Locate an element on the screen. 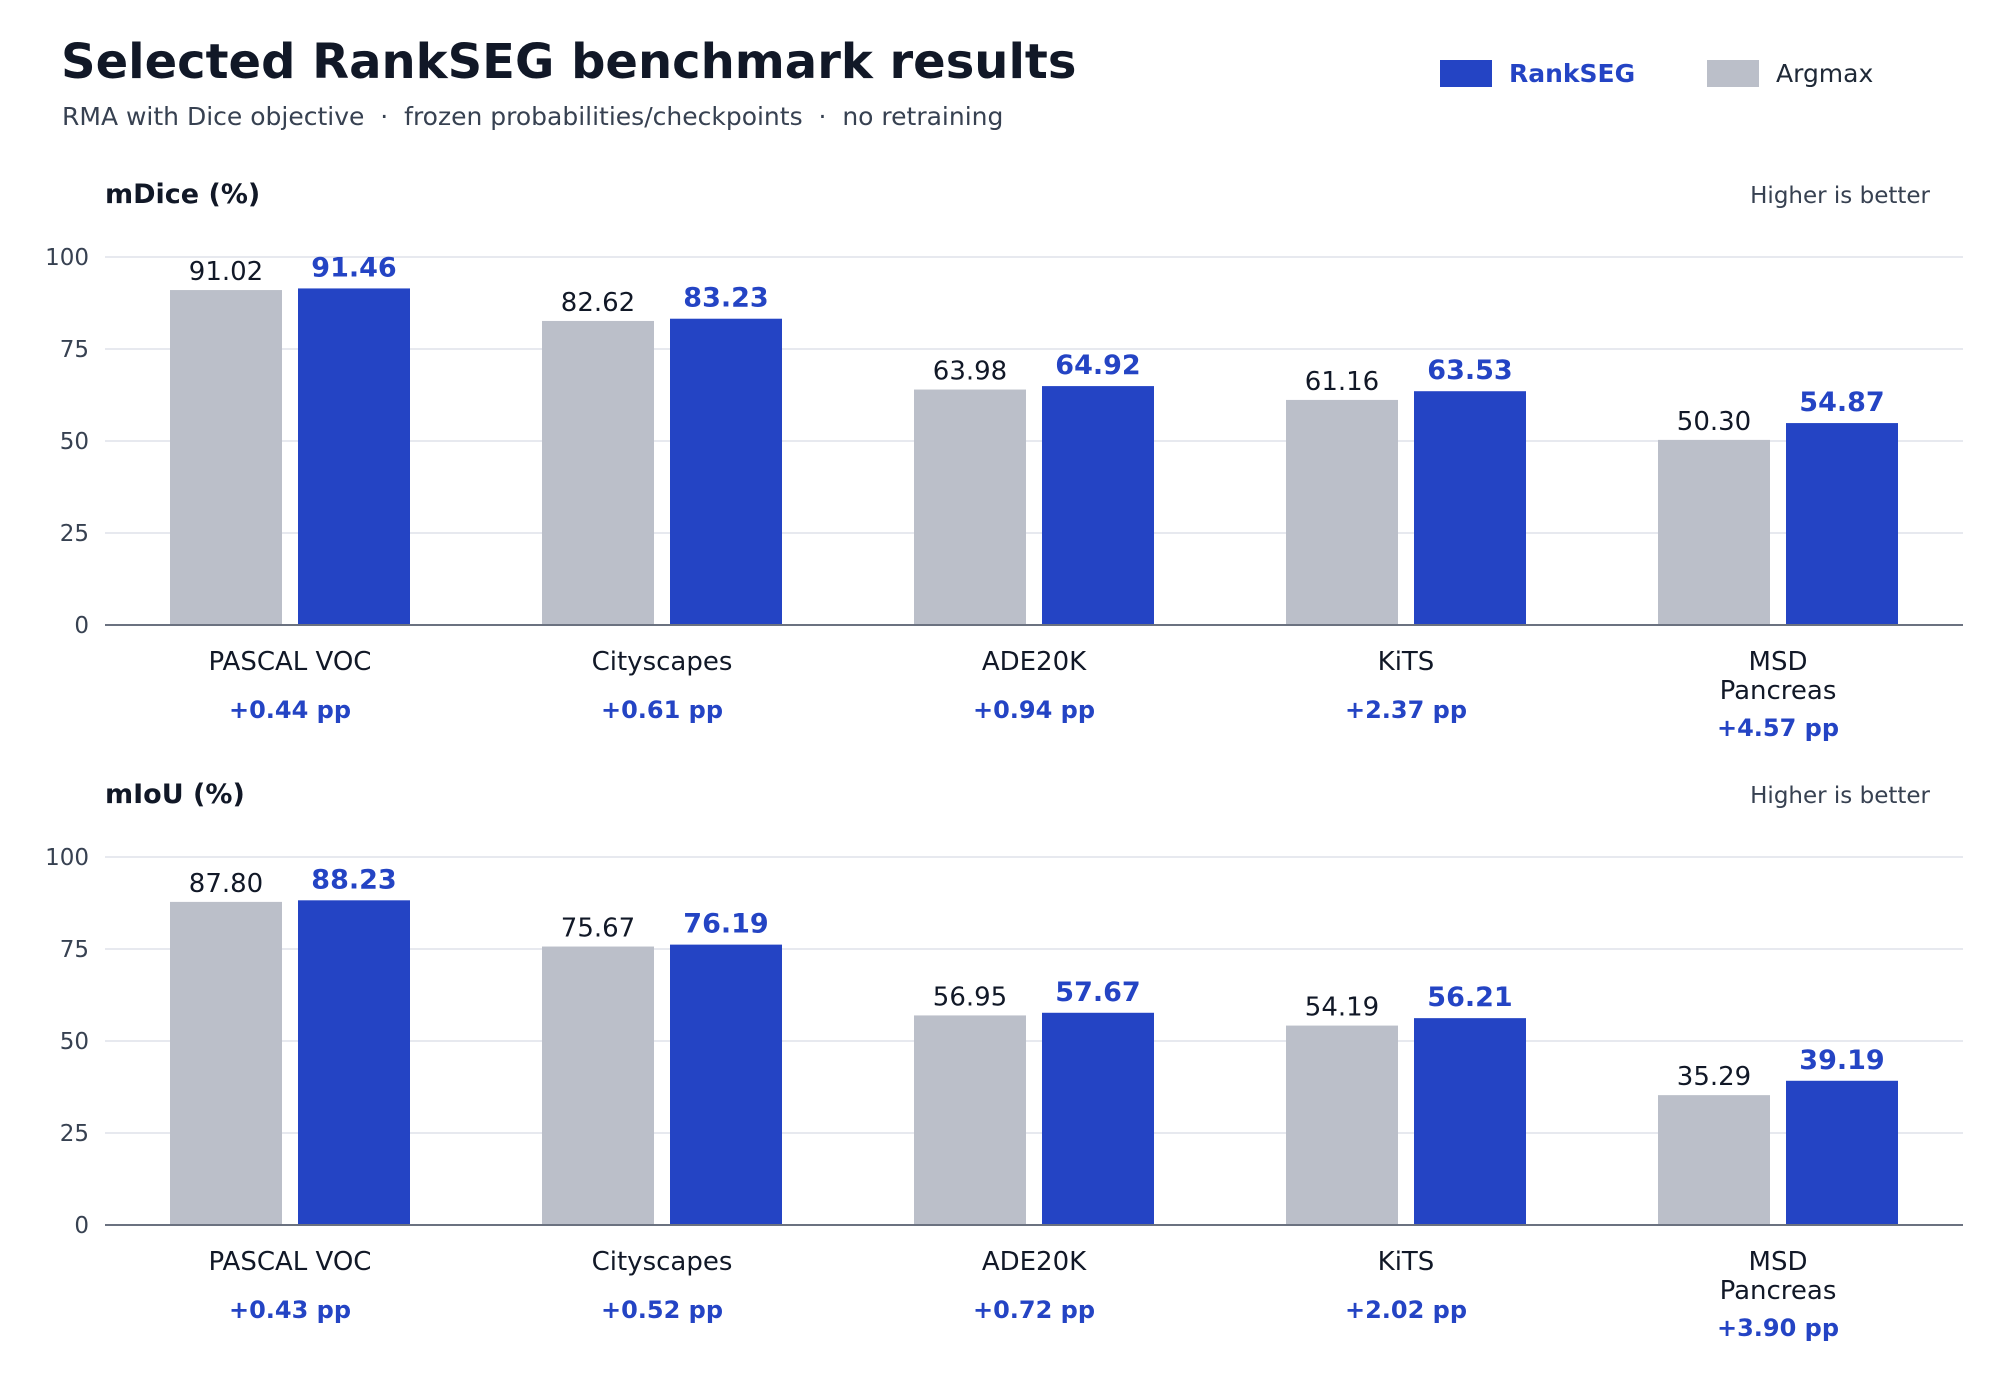  data-label-rankseg: 91.46 is located at coordinates (353, 267).